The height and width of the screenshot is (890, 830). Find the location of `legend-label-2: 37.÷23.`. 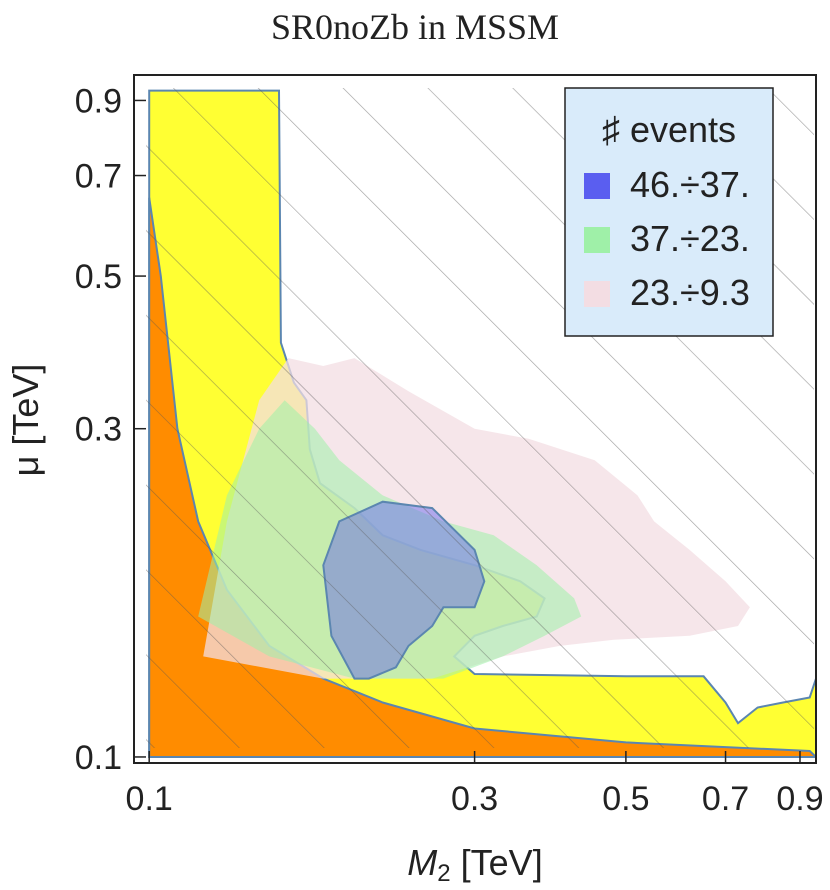

legend-label-2: 37.÷23. is located at coordinates (690, 238).